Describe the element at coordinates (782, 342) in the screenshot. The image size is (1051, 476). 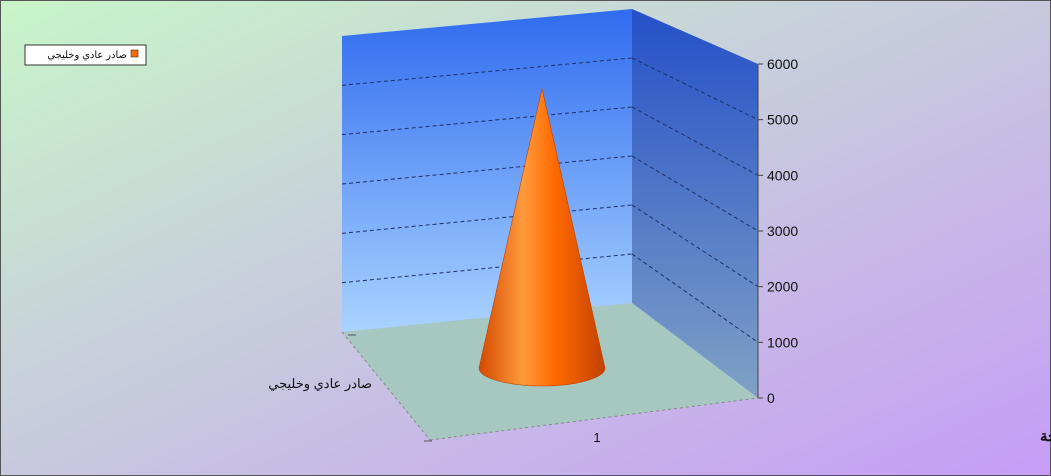
I see `y-tick-label: 1000` at that location.